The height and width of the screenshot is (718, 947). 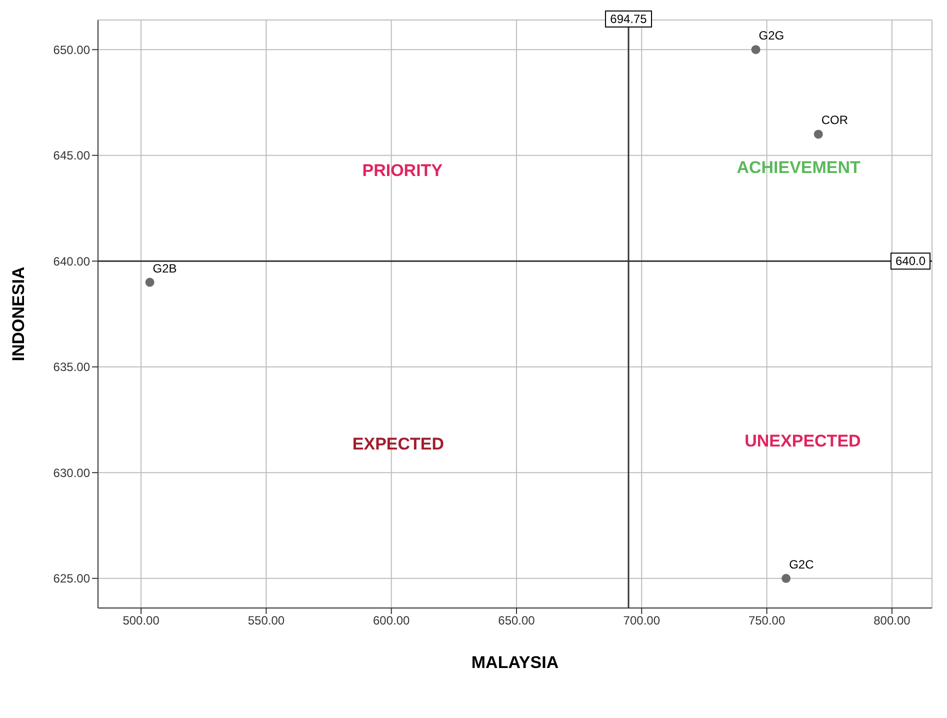 I want to click on annotation: COR, so click(x=834, y=120).